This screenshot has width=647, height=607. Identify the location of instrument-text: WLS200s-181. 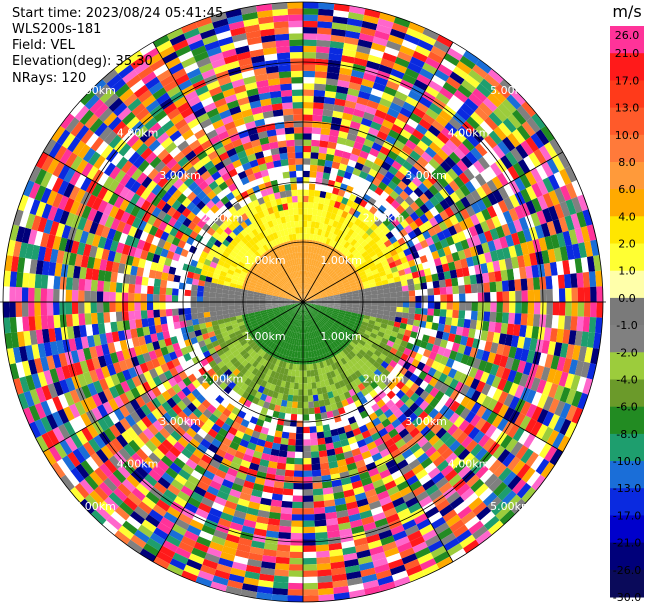
(57, 29).